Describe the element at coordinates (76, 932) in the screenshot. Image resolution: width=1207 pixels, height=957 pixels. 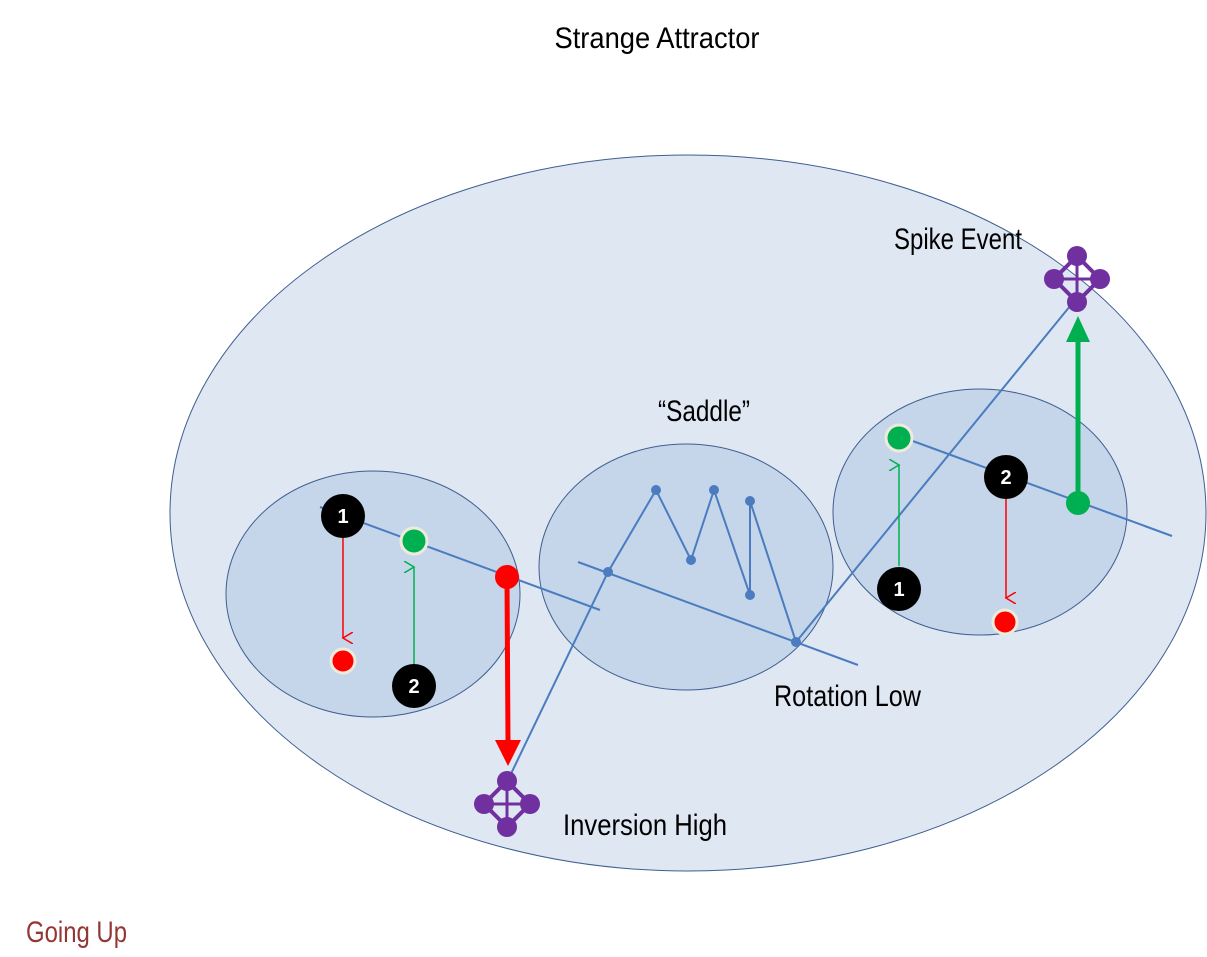
I see `going-up-label: Going Up` at that location.